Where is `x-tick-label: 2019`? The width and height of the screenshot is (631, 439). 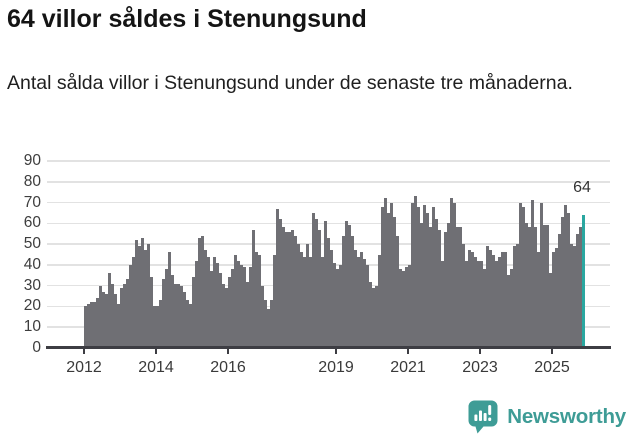 x-tick-label: 2019 is located at coordinates (336, 367).